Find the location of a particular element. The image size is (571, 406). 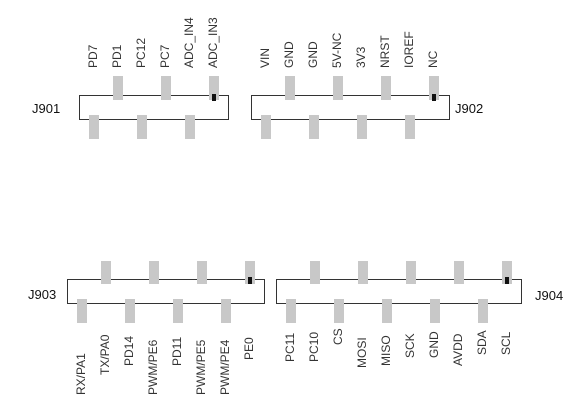

j902-pin-label: 5V-NC is located at coordinates (337, 50).